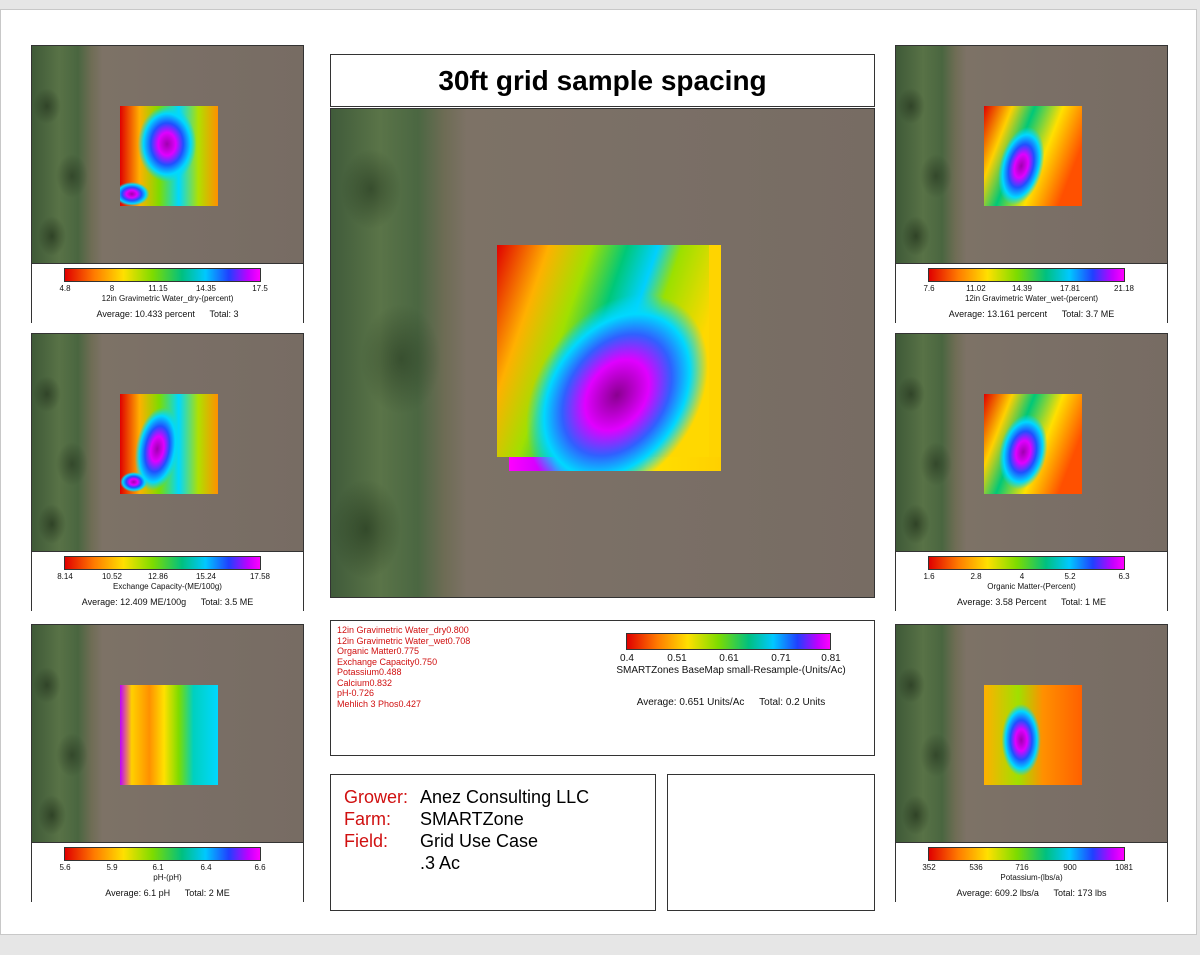 The height and width of the screenshot is (955, 1200). What do you see at coordinates (677, 658) in the screenshot?
I see `scale-tick: 0.51` at bounding box center [677, 658].